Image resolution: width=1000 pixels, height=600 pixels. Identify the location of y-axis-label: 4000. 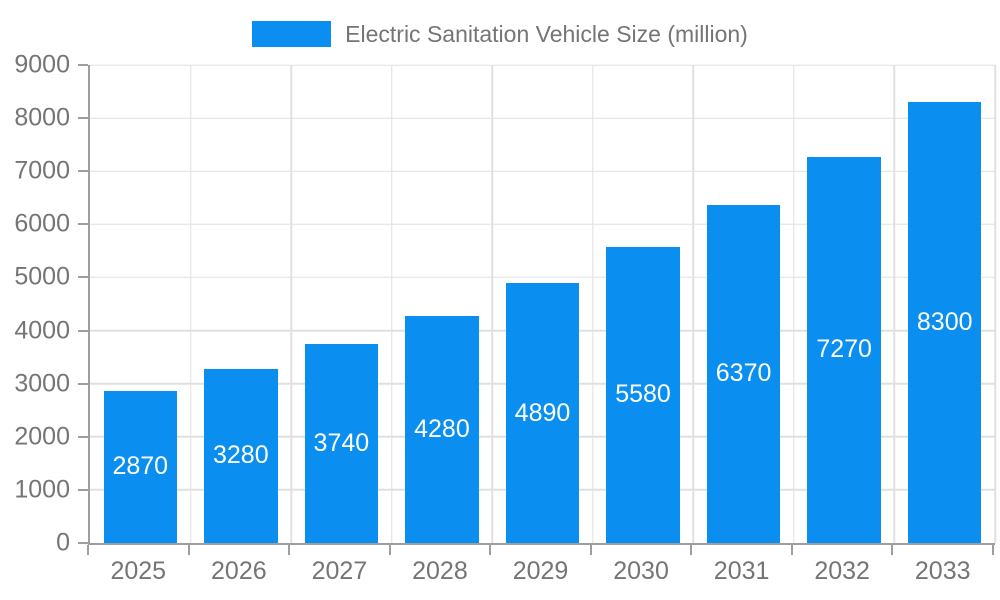
(42, 330).